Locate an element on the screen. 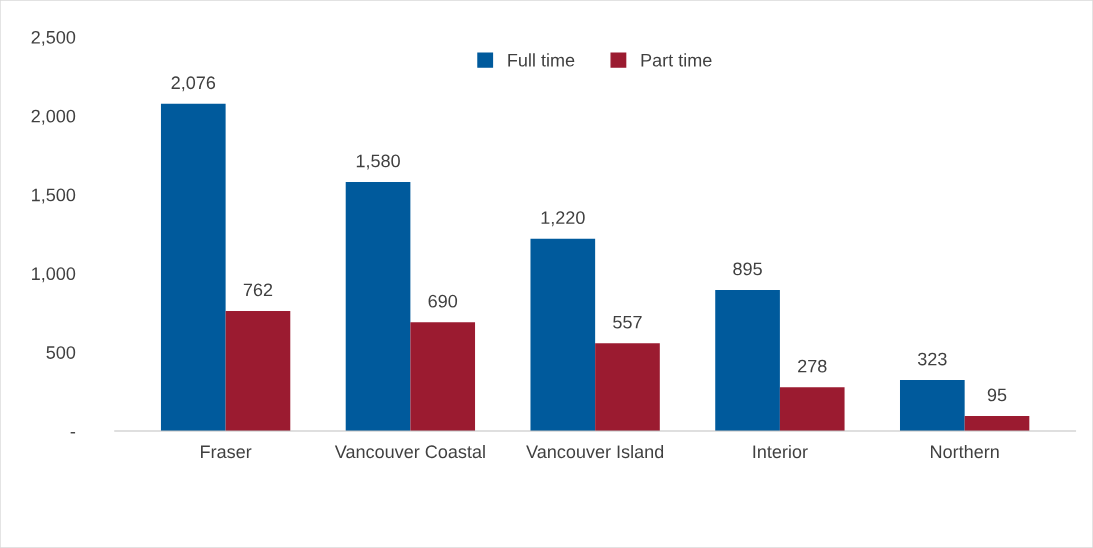 This screenshot has width=1093, height=548. legend-label: Part time is located at coordinates (676, 60).